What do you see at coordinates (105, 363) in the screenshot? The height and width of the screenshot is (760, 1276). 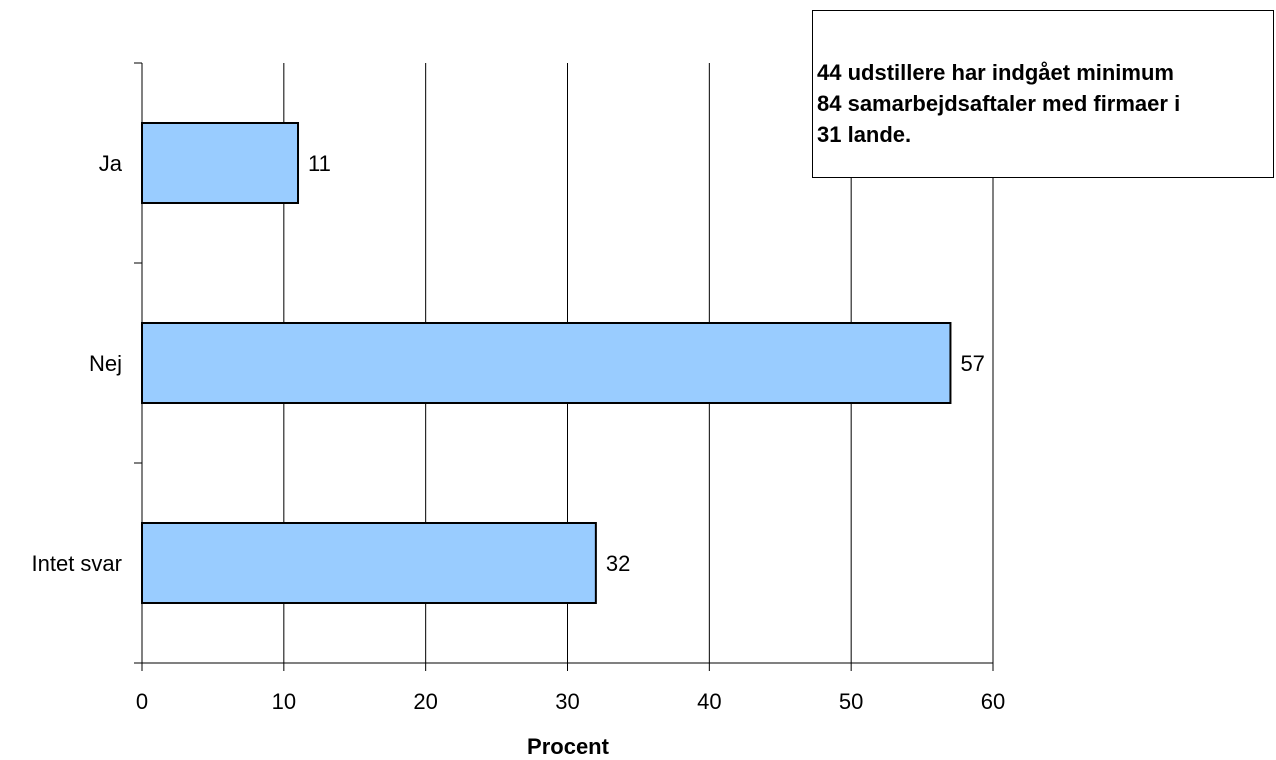 I see `category-label: Nej` at bounding box center [105, 363].